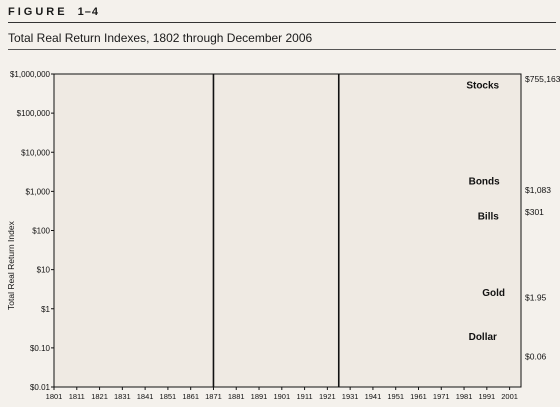 This screenshot has height=407, width=560. I want to click on top-rule, so click(282, 22).